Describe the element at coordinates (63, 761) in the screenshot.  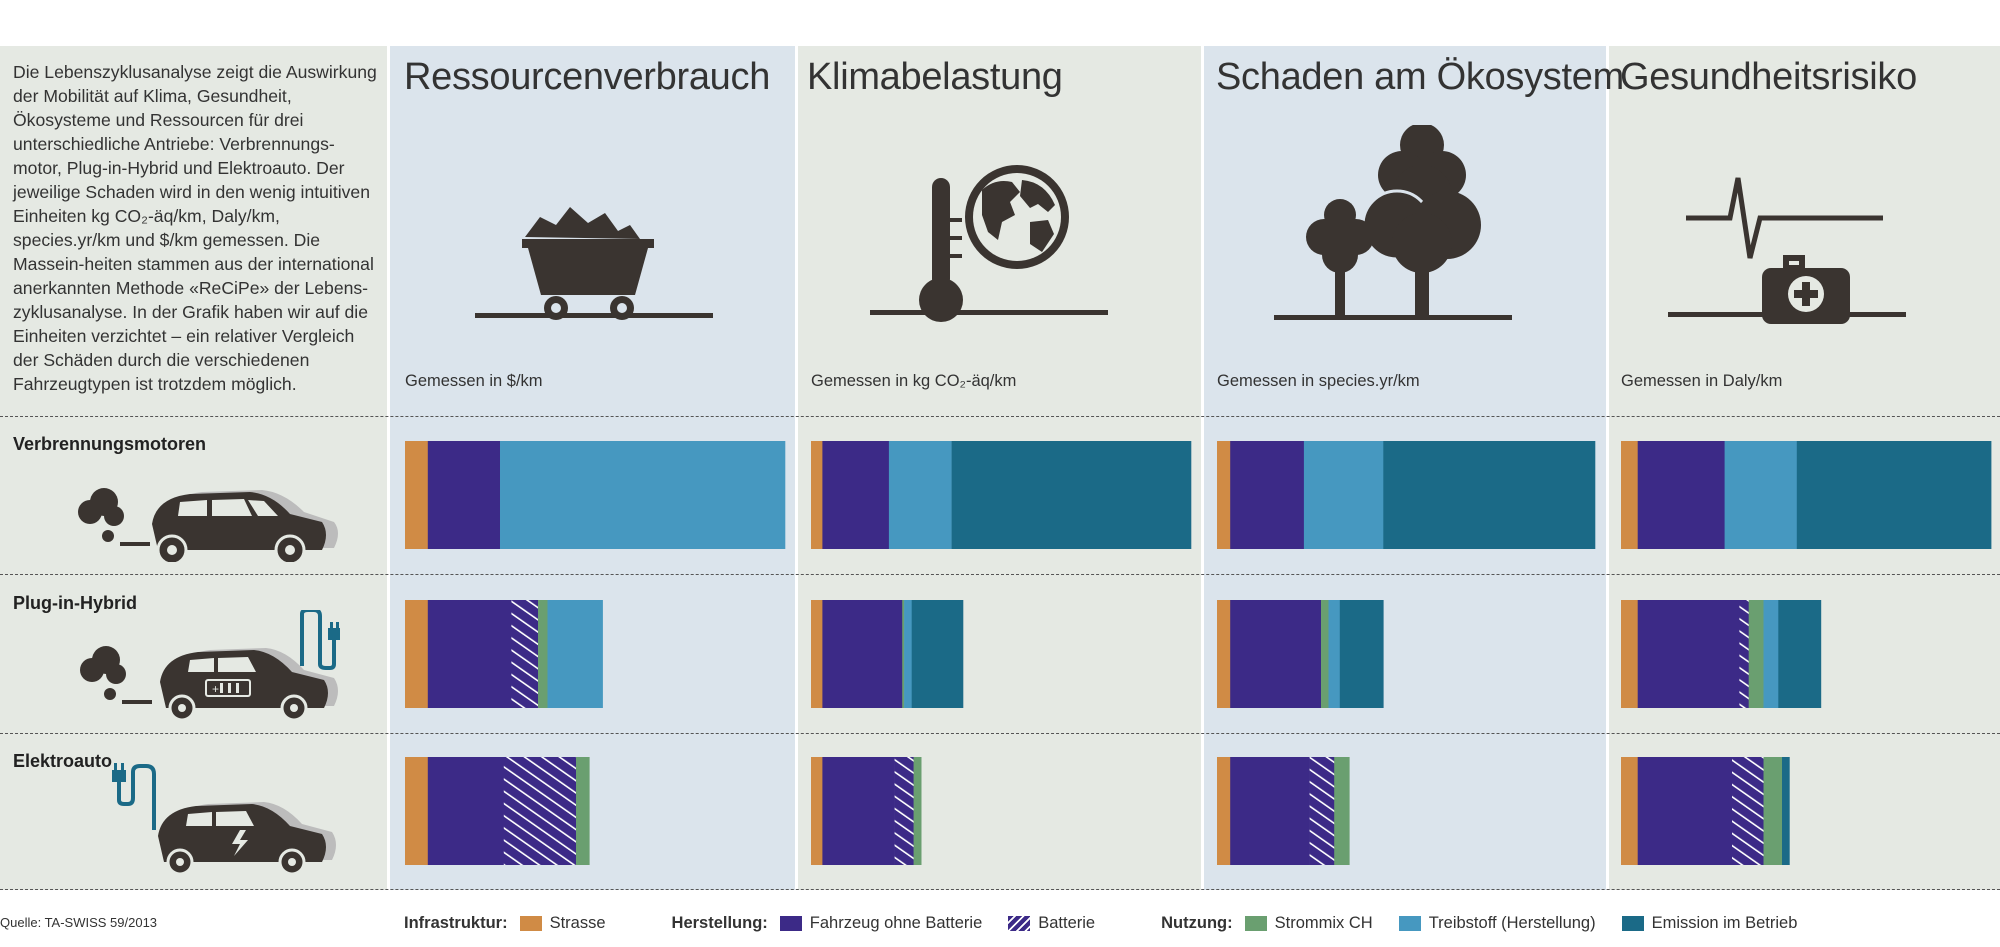
I see `row-label-elektroauto: Elektroauto` at that location.